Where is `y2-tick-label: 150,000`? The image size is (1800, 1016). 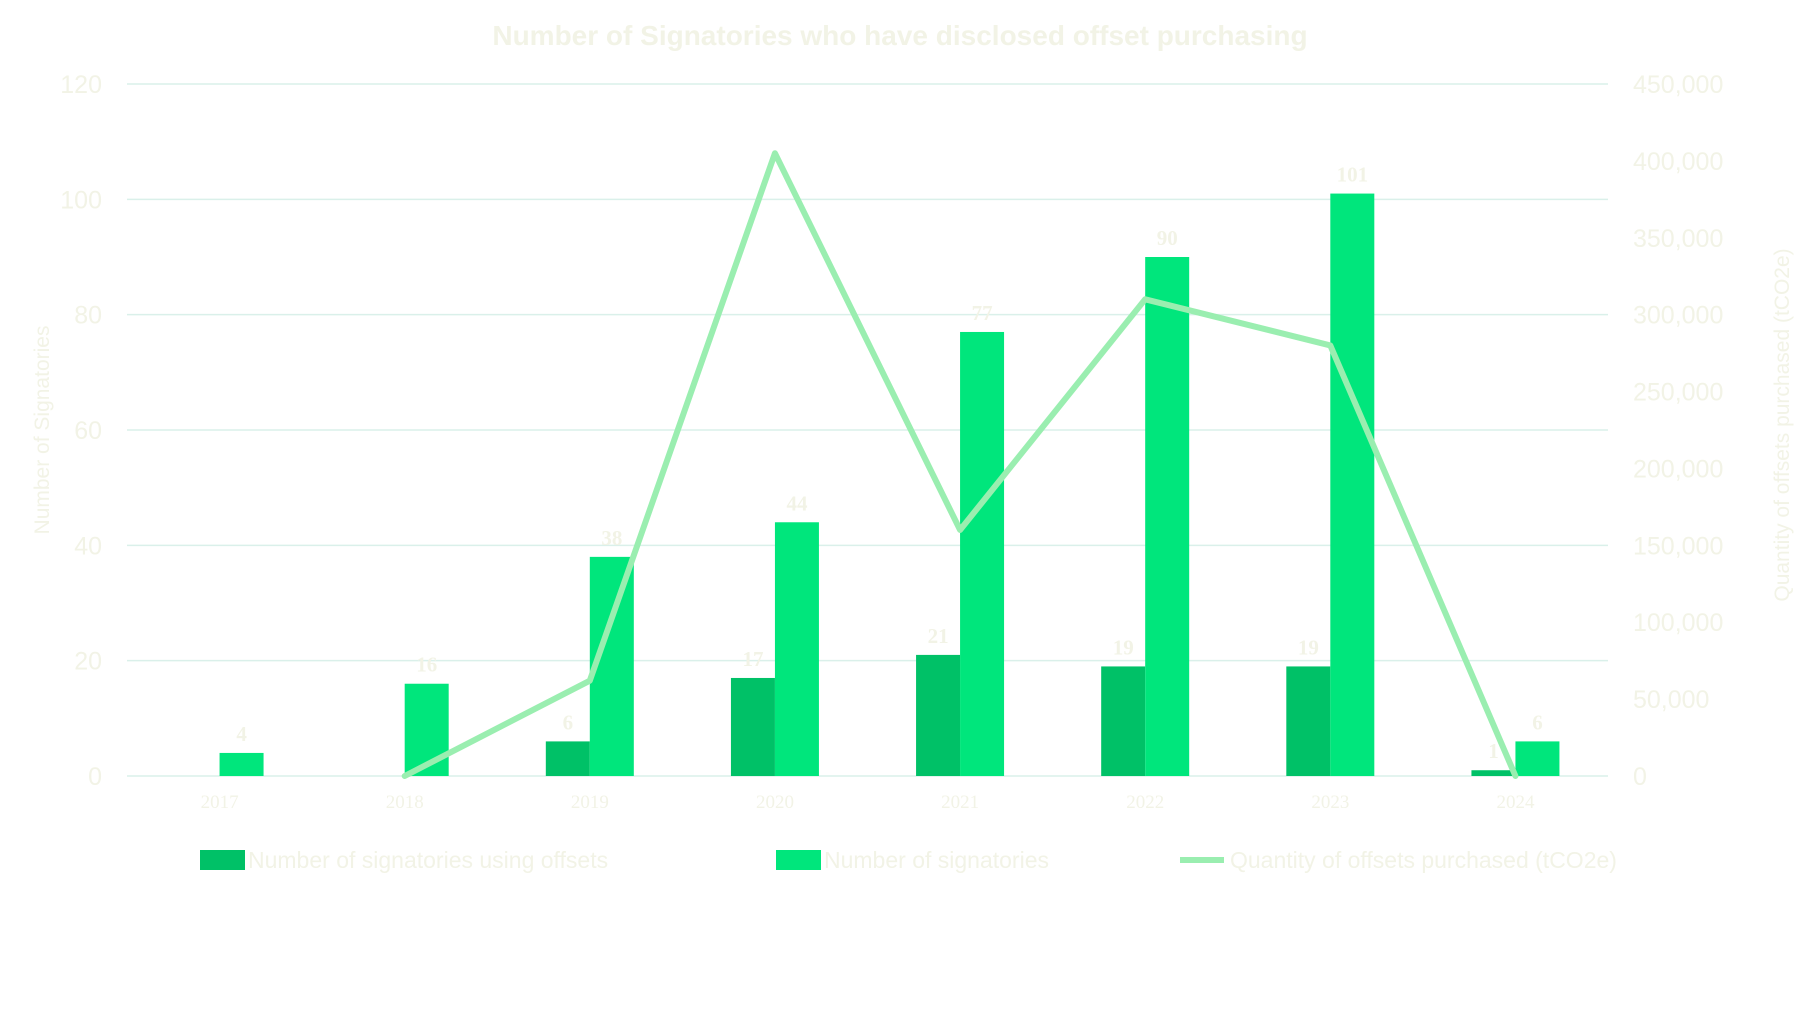 y2-tick-label: 150,000 is located at coordinates (1678, 546).